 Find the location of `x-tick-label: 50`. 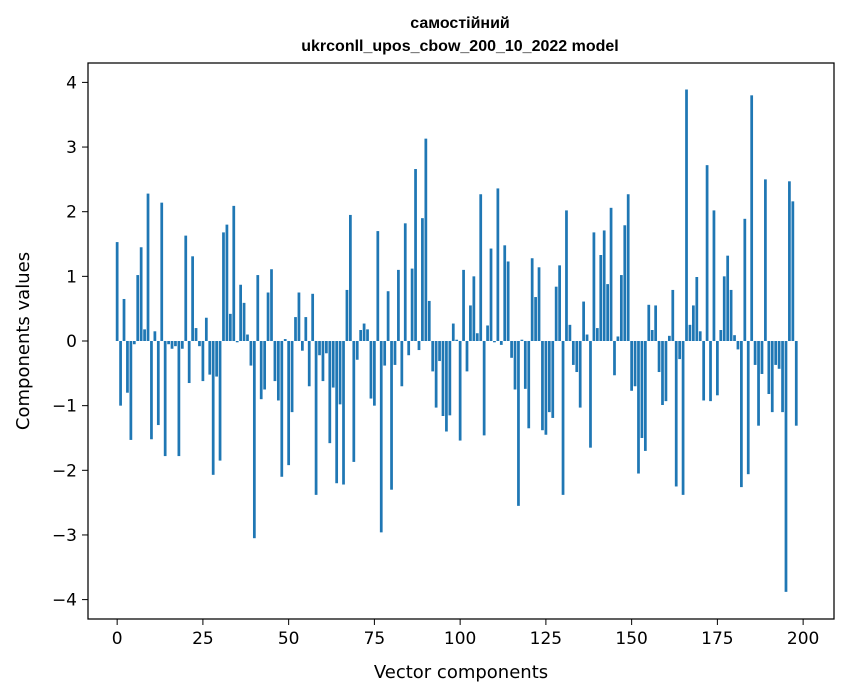

x-tick-label: 50 is located at coordinates (289, 639).